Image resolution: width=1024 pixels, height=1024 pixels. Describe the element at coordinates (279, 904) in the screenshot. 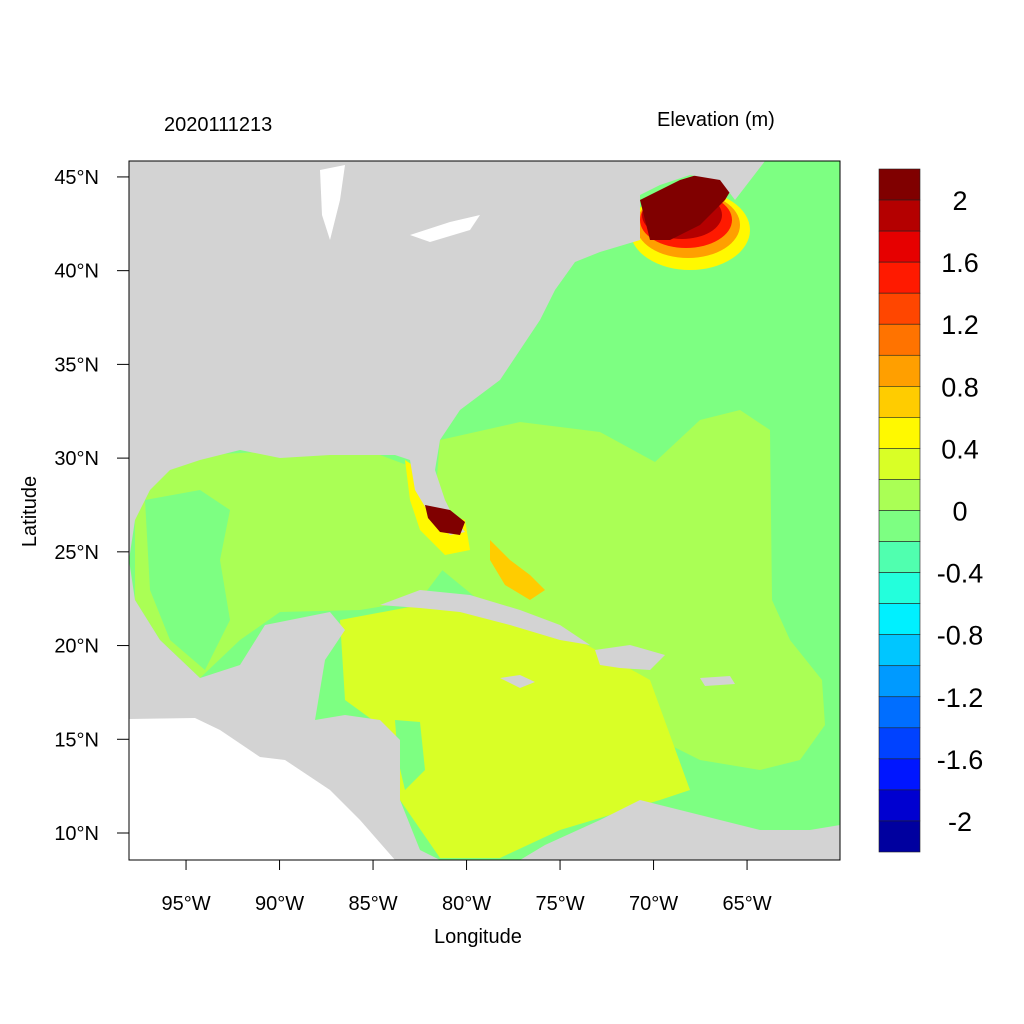

I see `x-tick-label: 90°W` at that location.